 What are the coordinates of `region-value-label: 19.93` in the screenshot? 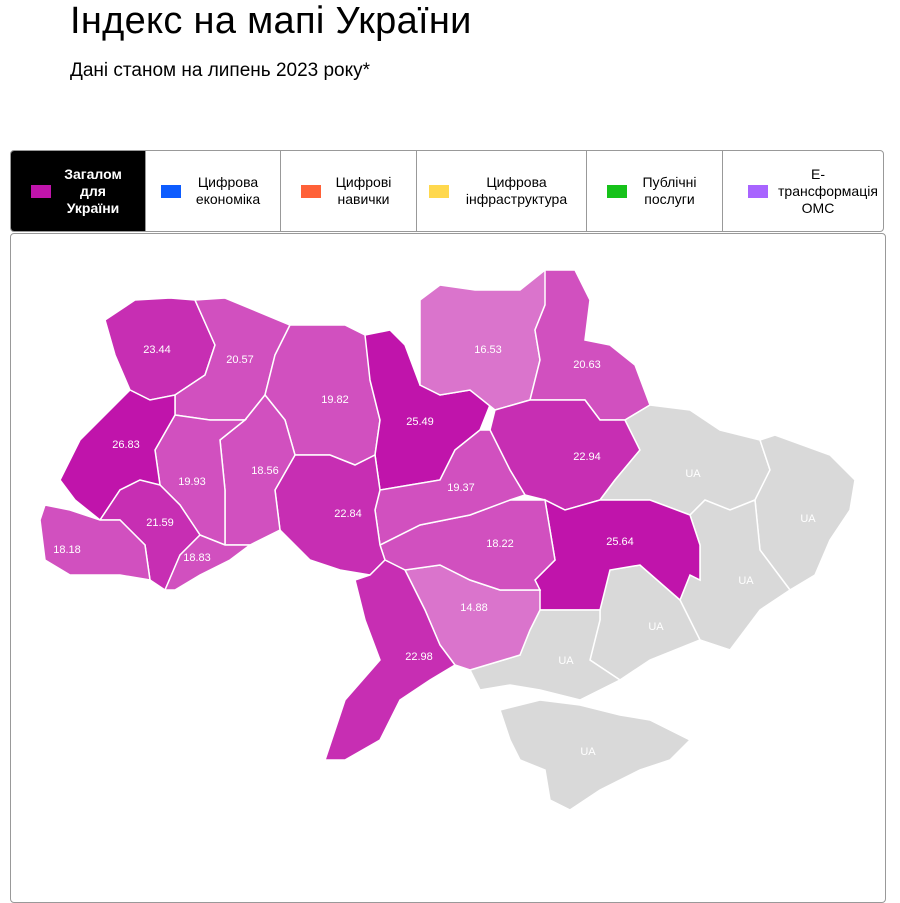 It's located at (192, 482).